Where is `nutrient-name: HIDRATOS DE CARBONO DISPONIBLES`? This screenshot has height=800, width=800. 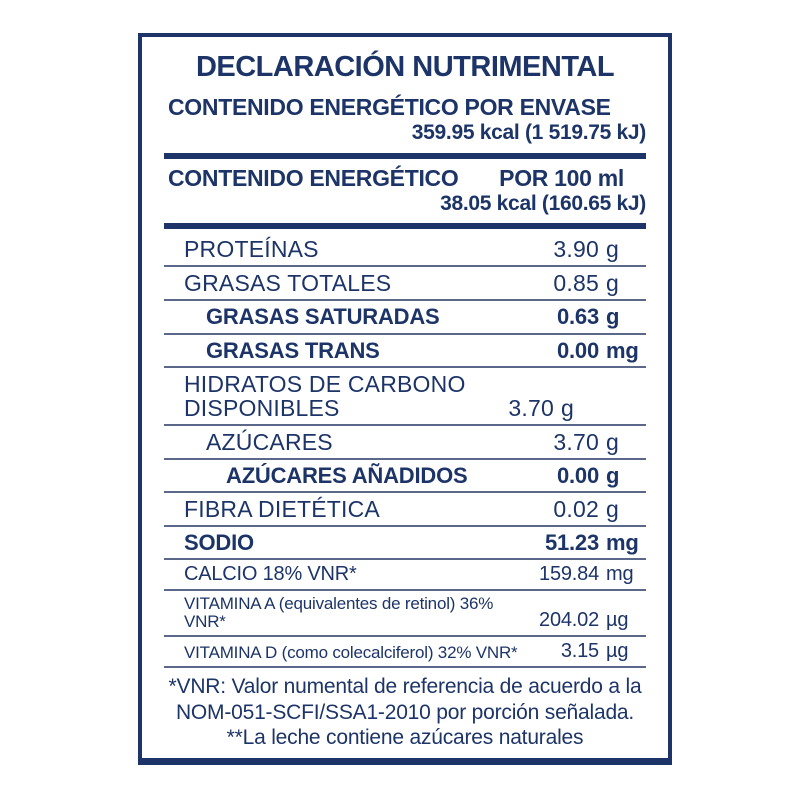 nutrient-name: HIDRATOS DE CARBONO DISPONIBLES is located at coordinates (325, 395).